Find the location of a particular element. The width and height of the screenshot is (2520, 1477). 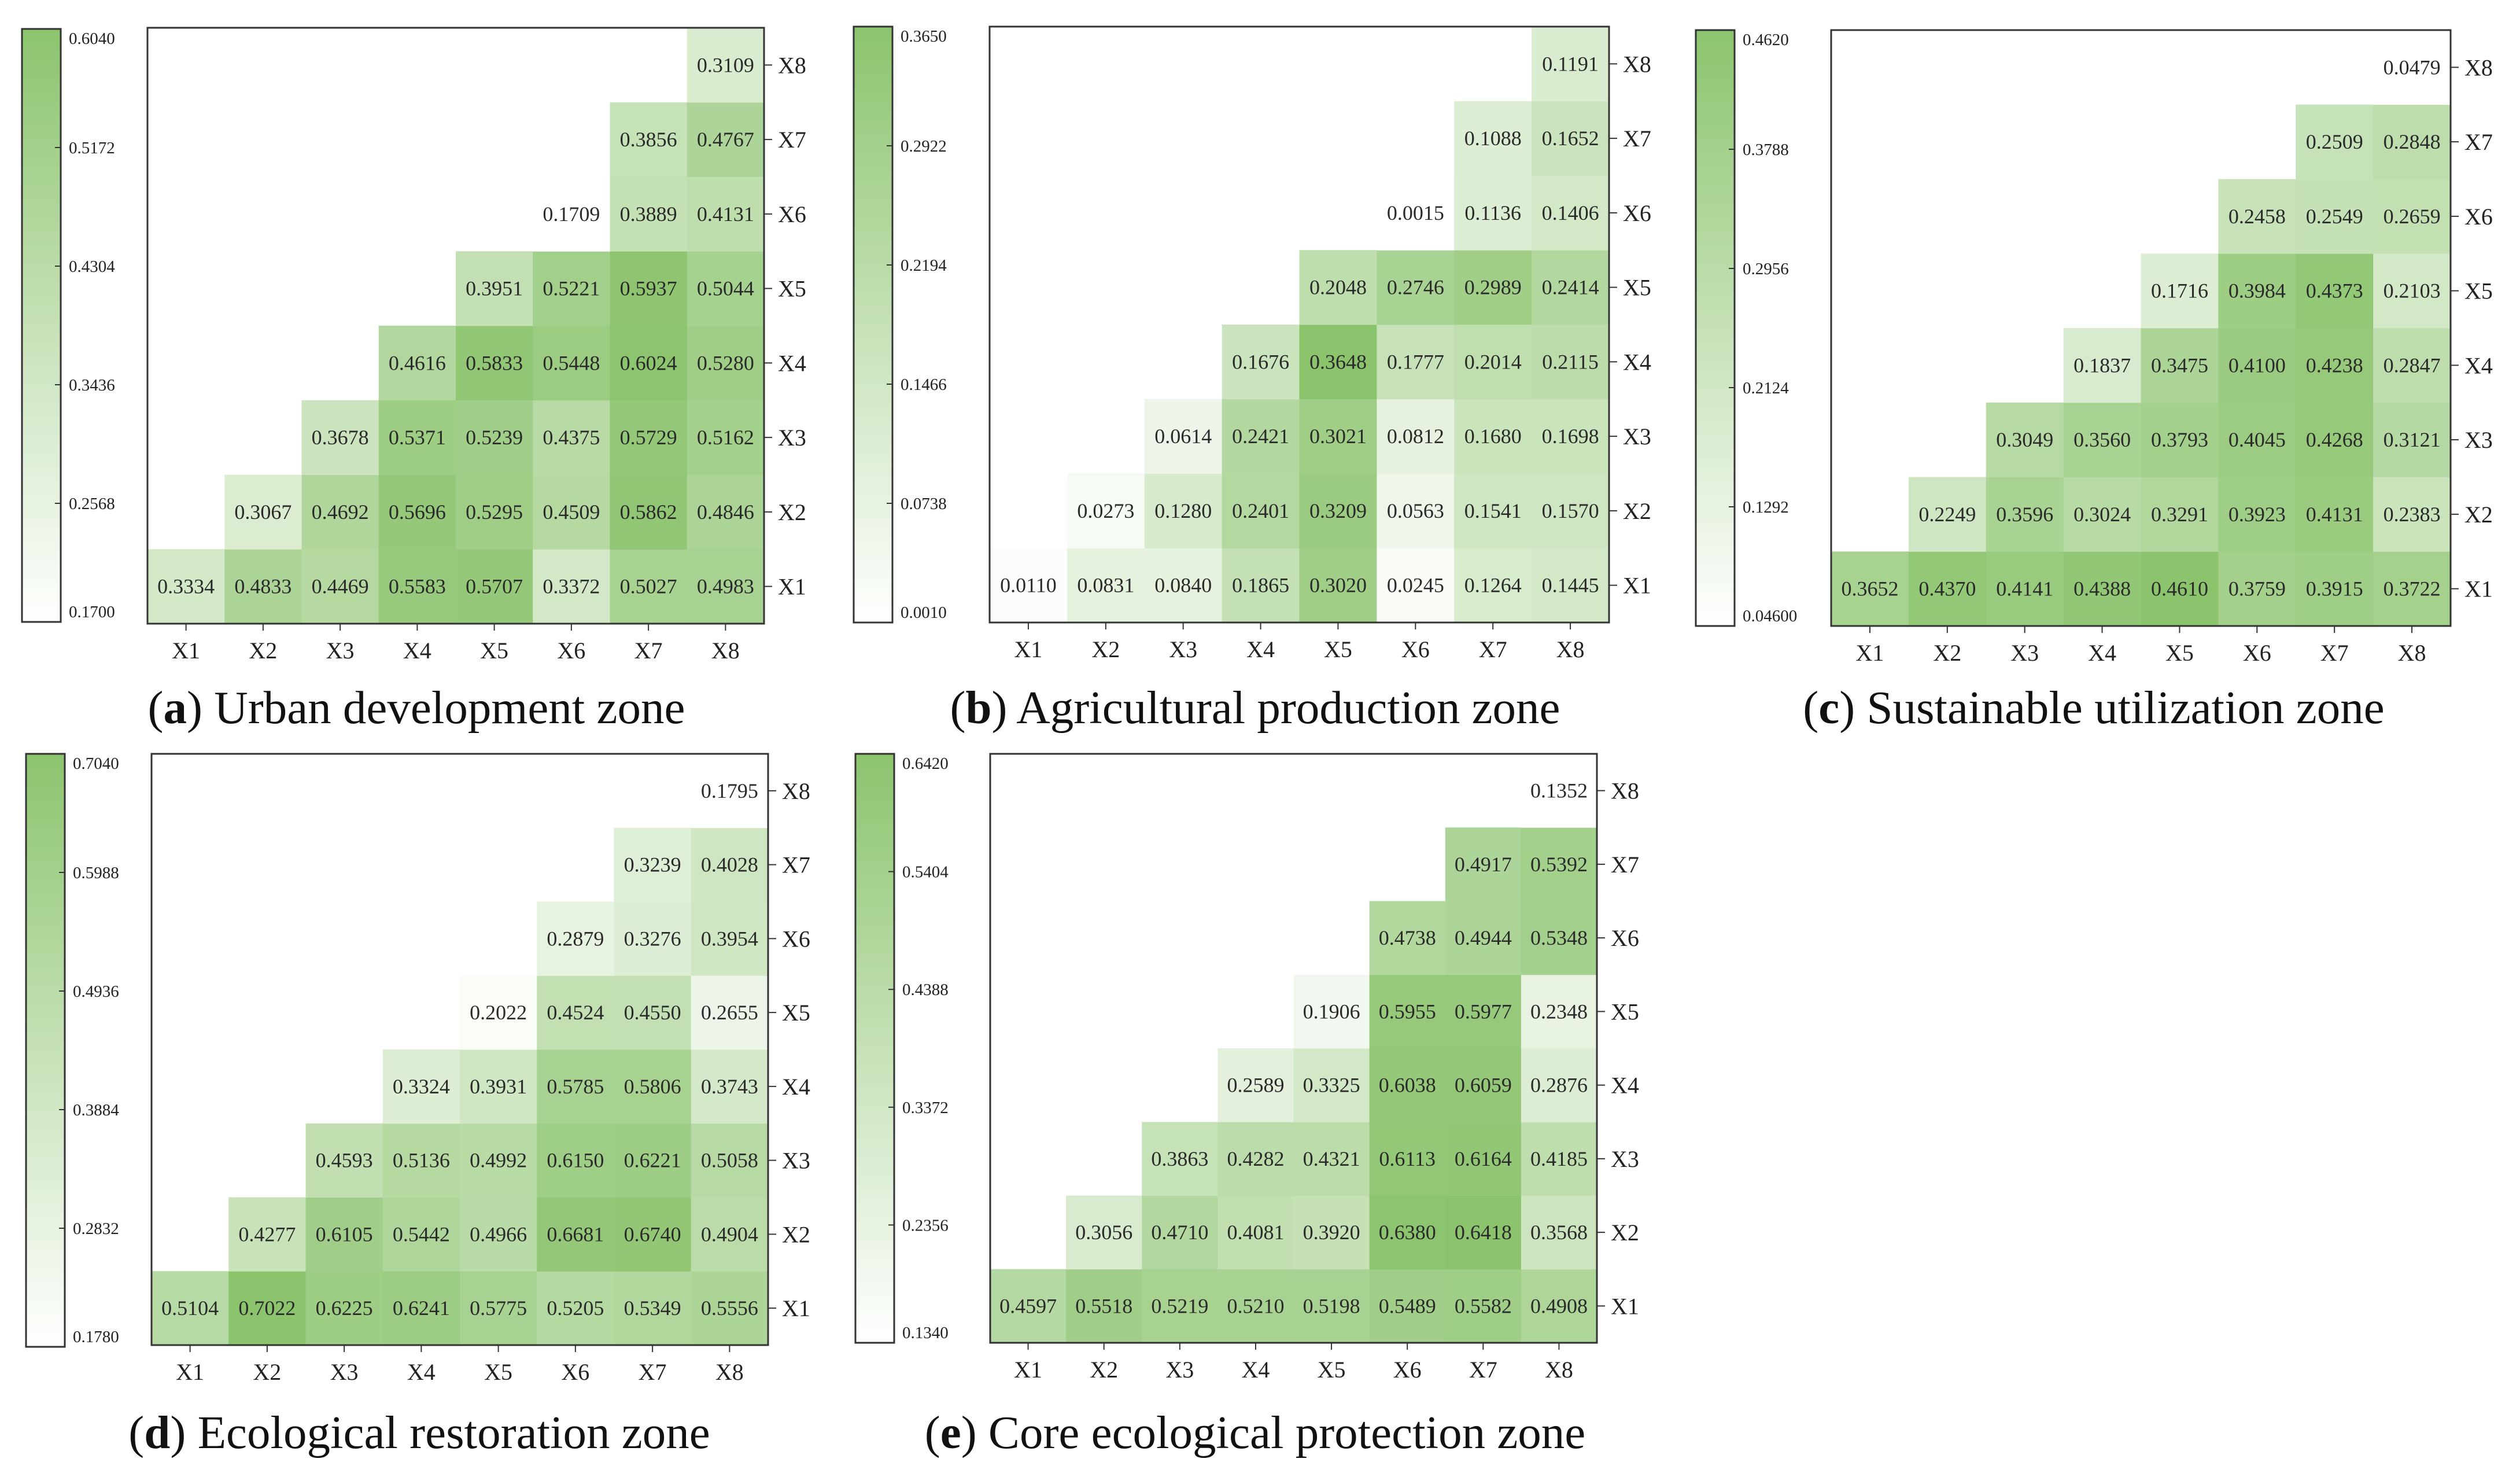

cell-value-label: 0.3121 is located at coordinates (2412, 439).